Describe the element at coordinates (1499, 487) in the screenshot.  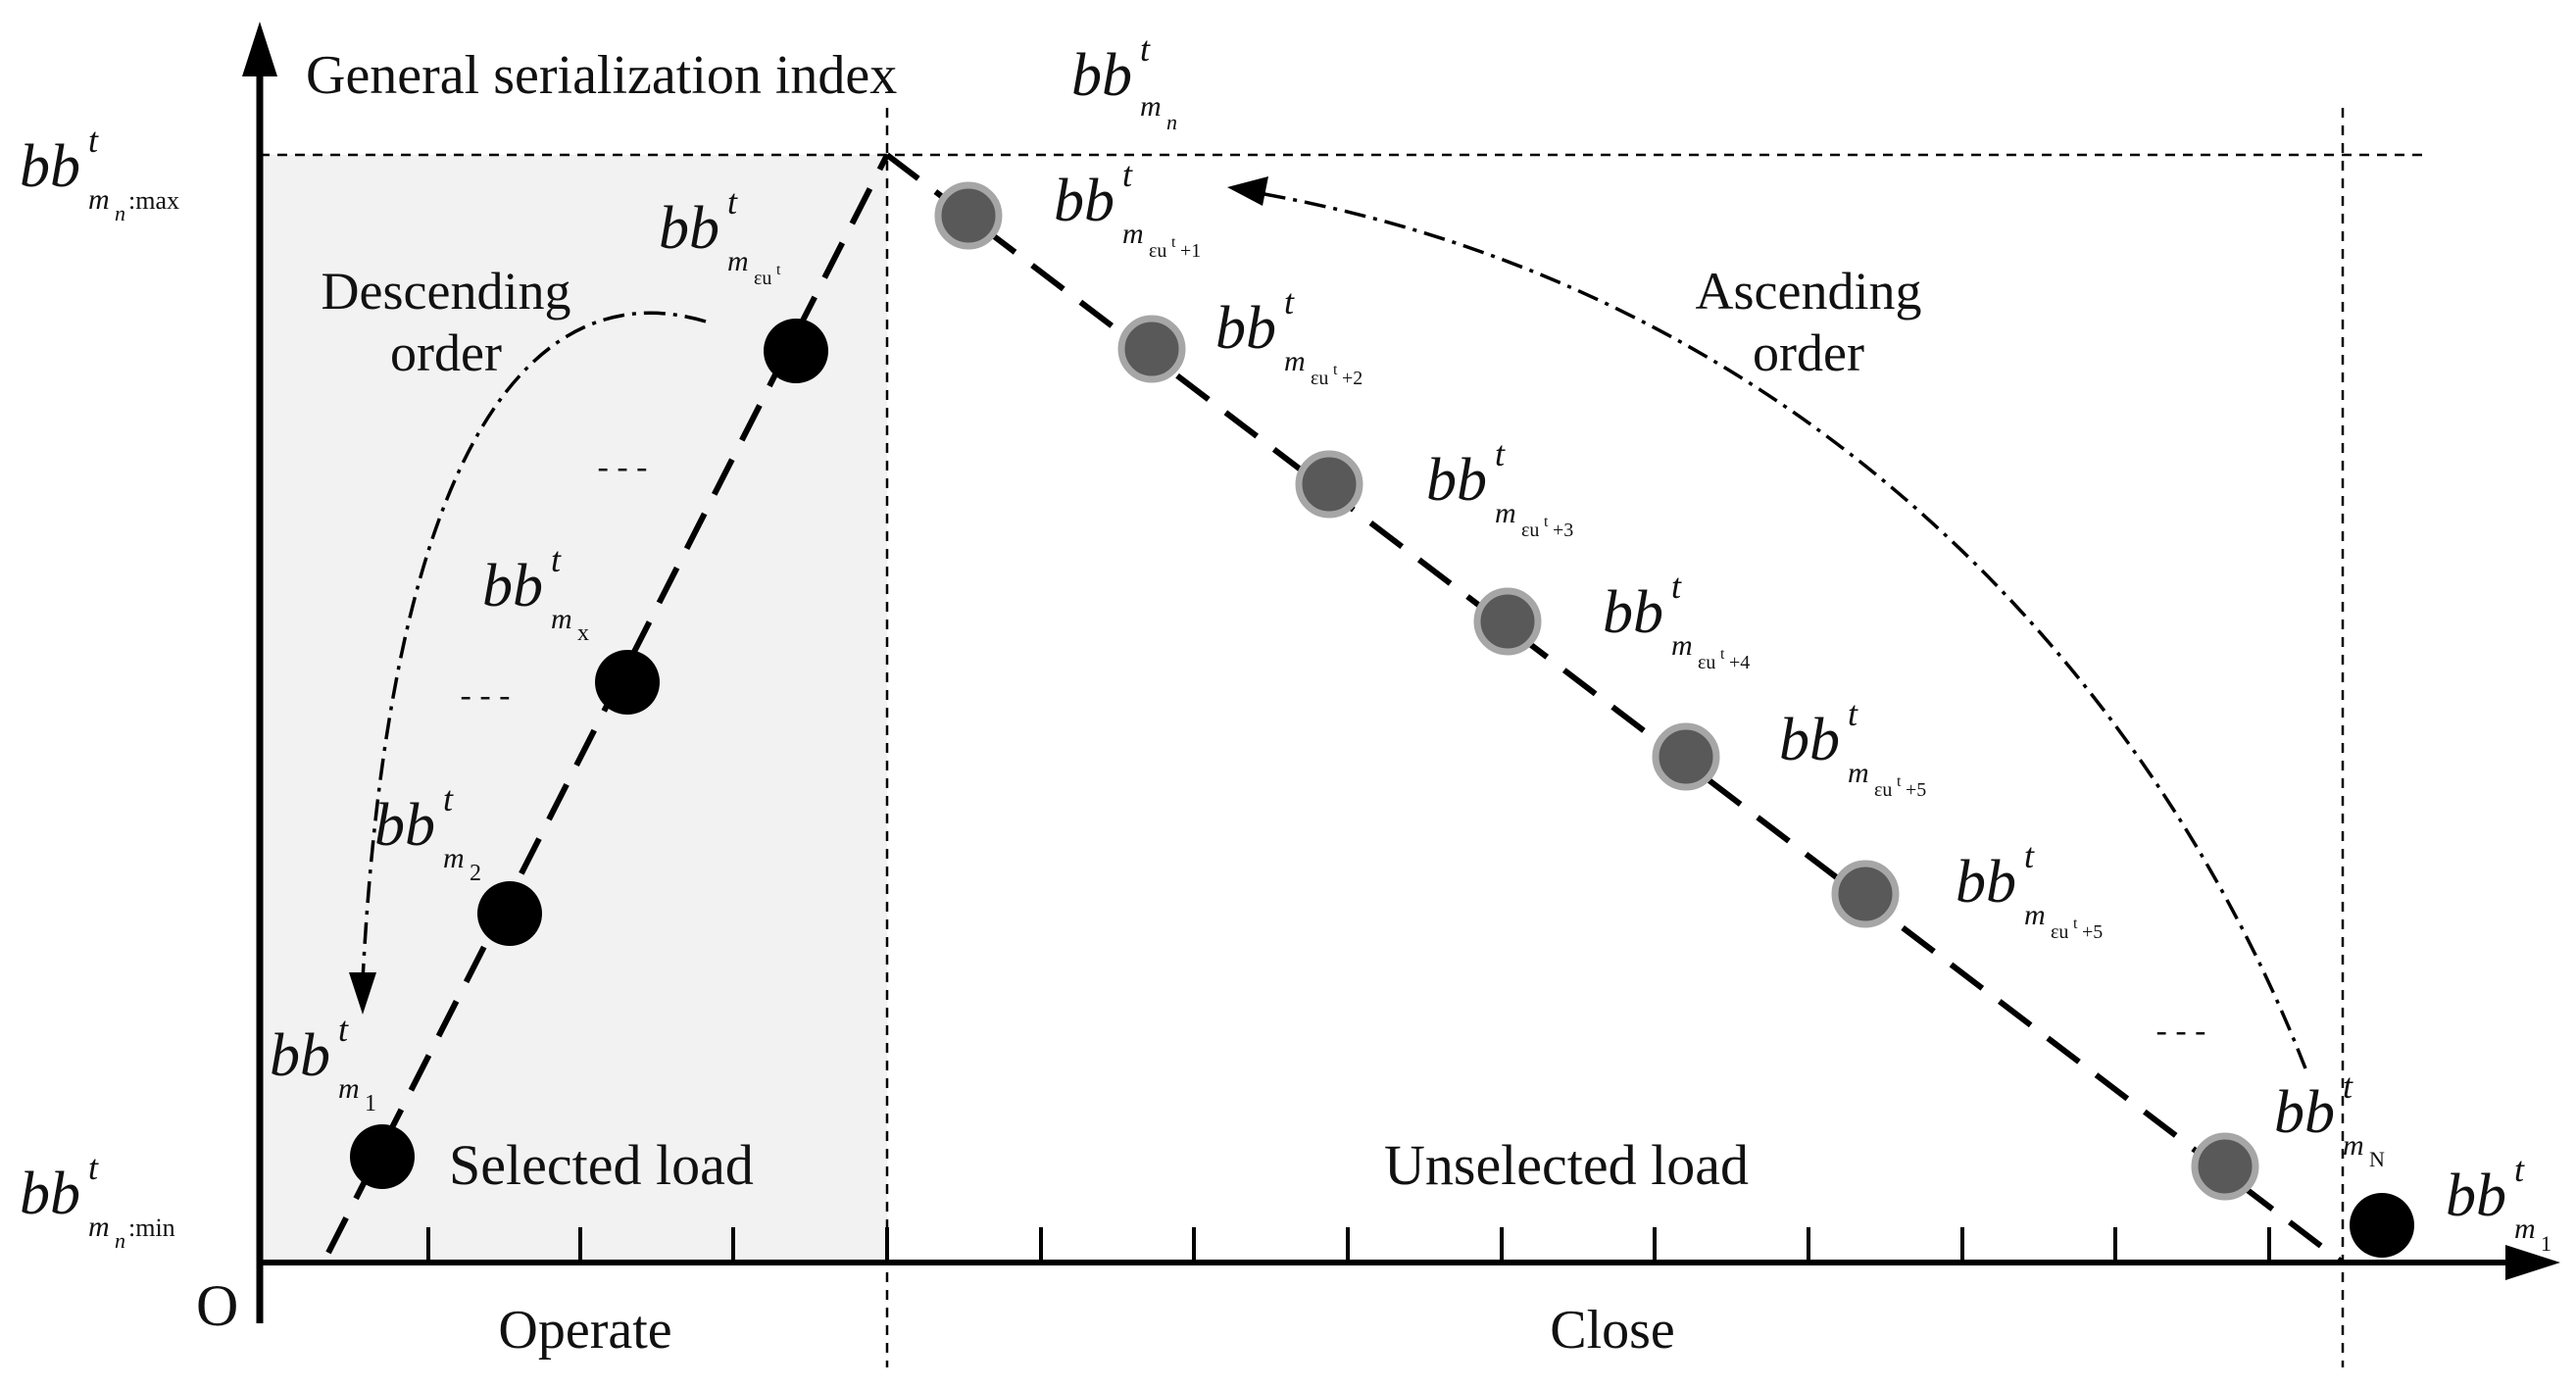
I see `point-label-meut-plus3: bb t m εu t +3` at that location.